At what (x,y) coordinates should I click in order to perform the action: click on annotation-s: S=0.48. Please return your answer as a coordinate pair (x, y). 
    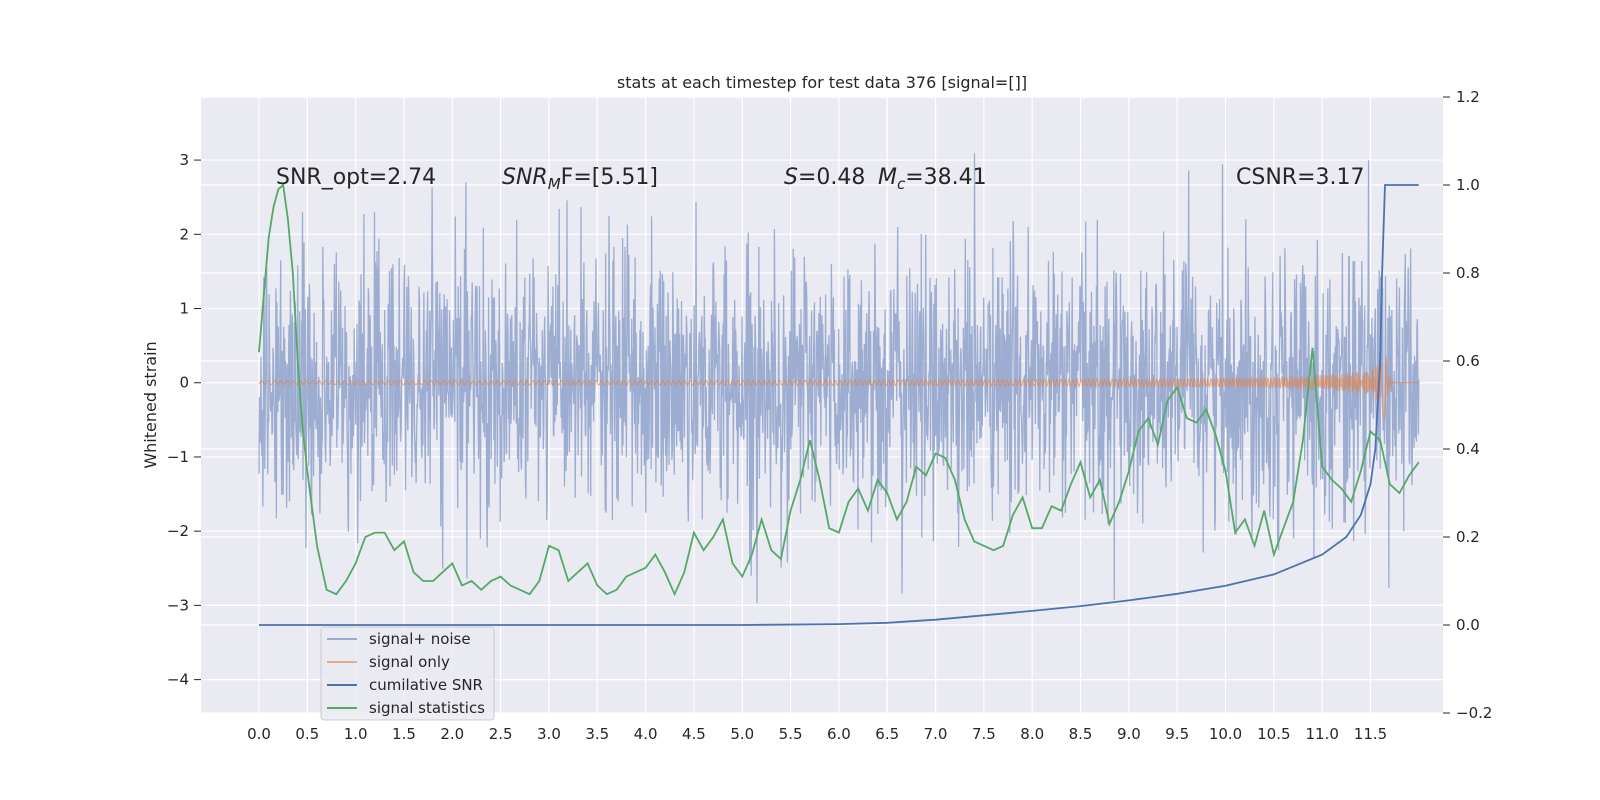
    Looking at the image, I should click on (824, 177).